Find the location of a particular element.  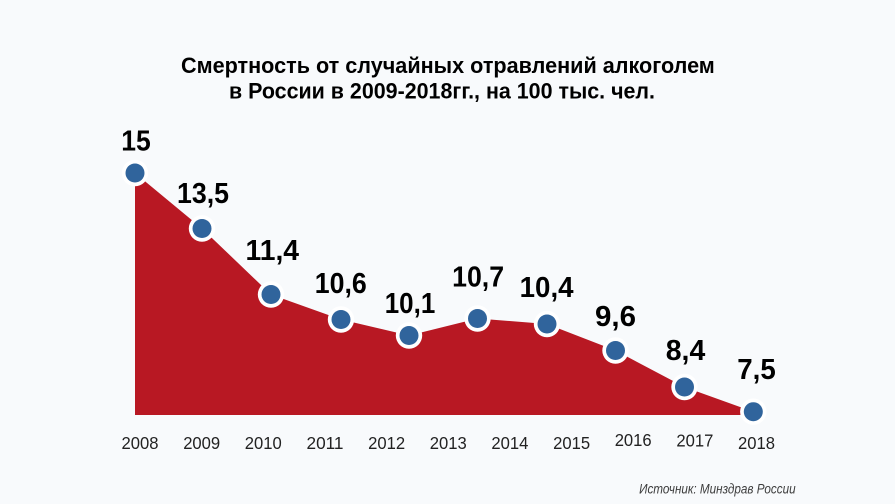

svg-text: 2015 is located at coordinates (571, 443).